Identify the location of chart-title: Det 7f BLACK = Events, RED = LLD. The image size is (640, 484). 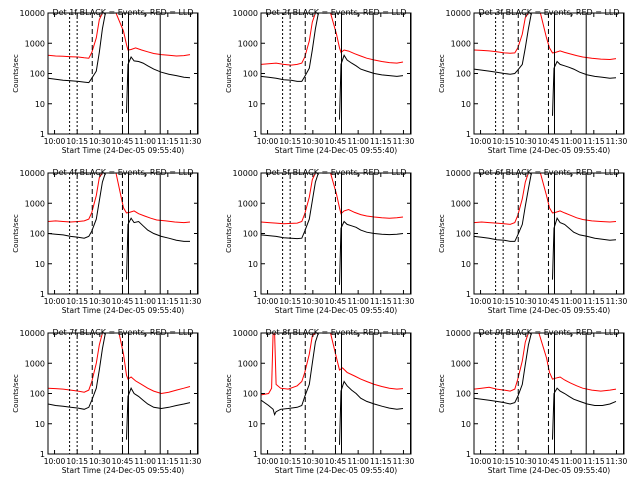
(122, 332).